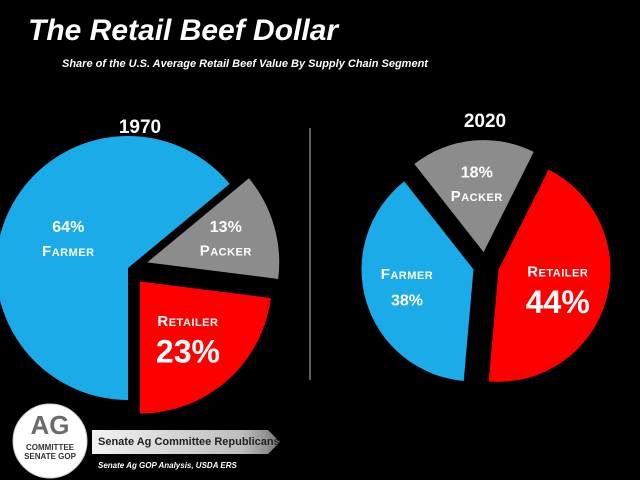  Describe the element at coordinates (189, 442) in the screenshot. I see `banner-text: Senate Ag Committee Republicans` at that location.